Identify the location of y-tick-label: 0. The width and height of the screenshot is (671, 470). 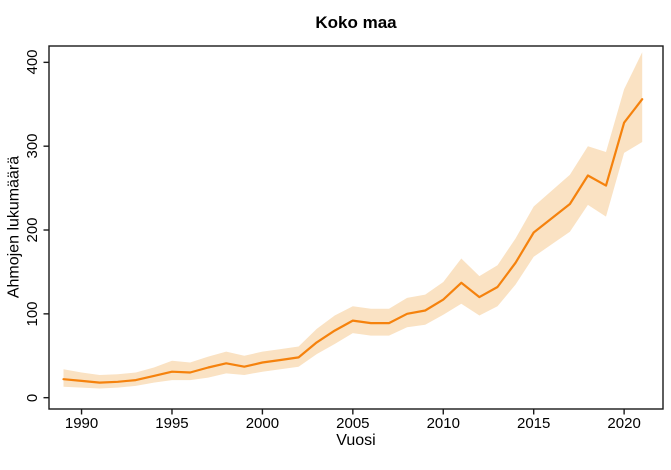
(32, 397).